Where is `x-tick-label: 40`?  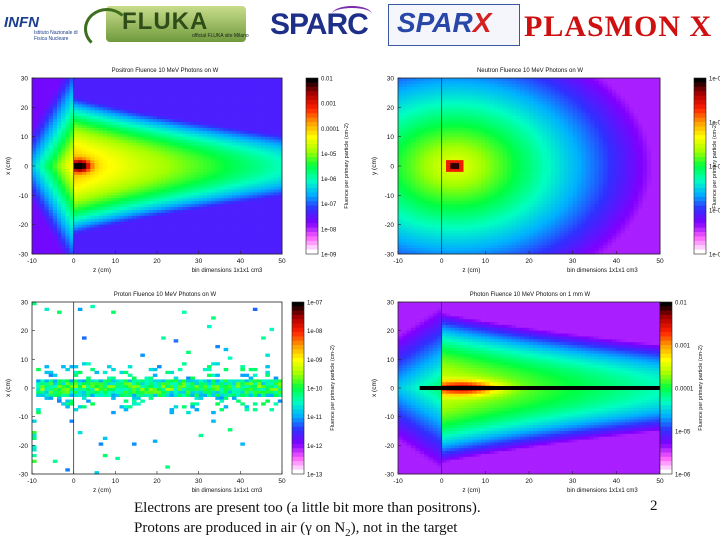 x-tick-label: 40 is located at coordinates (241, 261).